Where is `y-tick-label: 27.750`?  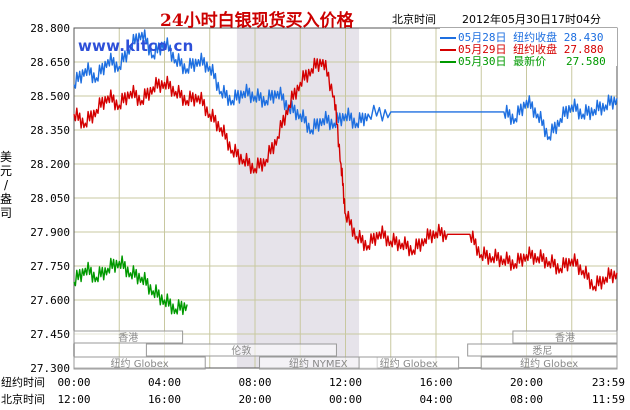
y-tick-label: 27.750 is located at coordinates (50, 266).